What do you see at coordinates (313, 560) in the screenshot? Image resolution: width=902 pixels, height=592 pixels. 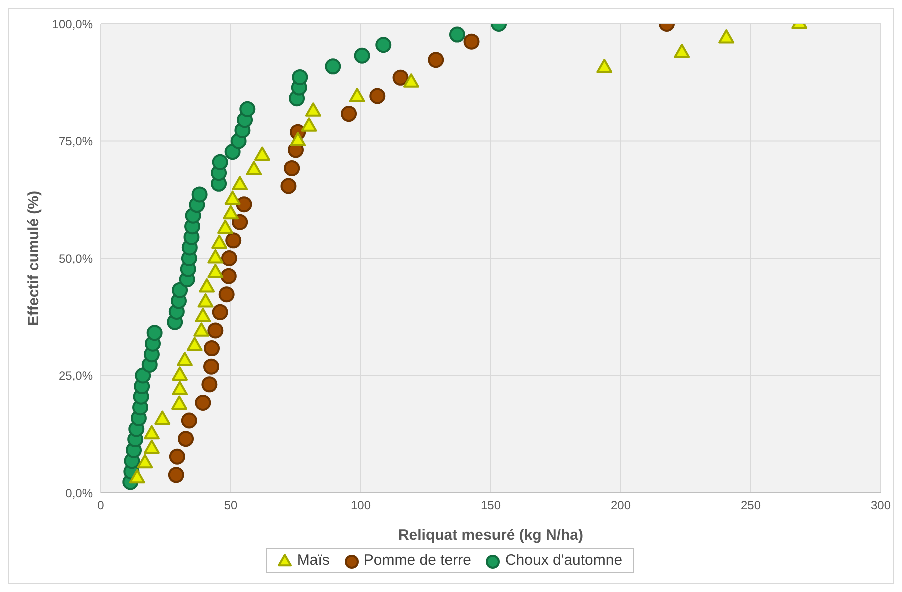 I see `legend-label: Maïs` at bounding box center [313, 560].